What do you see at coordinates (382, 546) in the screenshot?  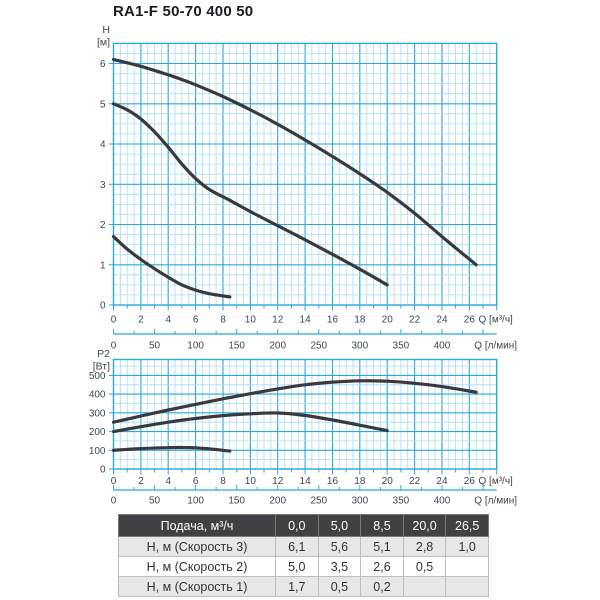 I see `table-value-cell: 5,1` at bounding box center [382, 546].